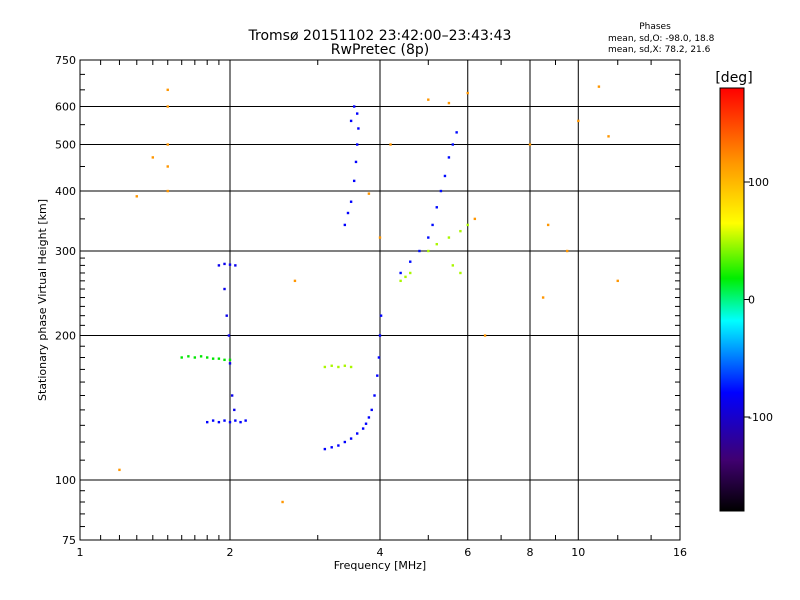  I want to click on y-tick-label: 500, so click(65, 145).